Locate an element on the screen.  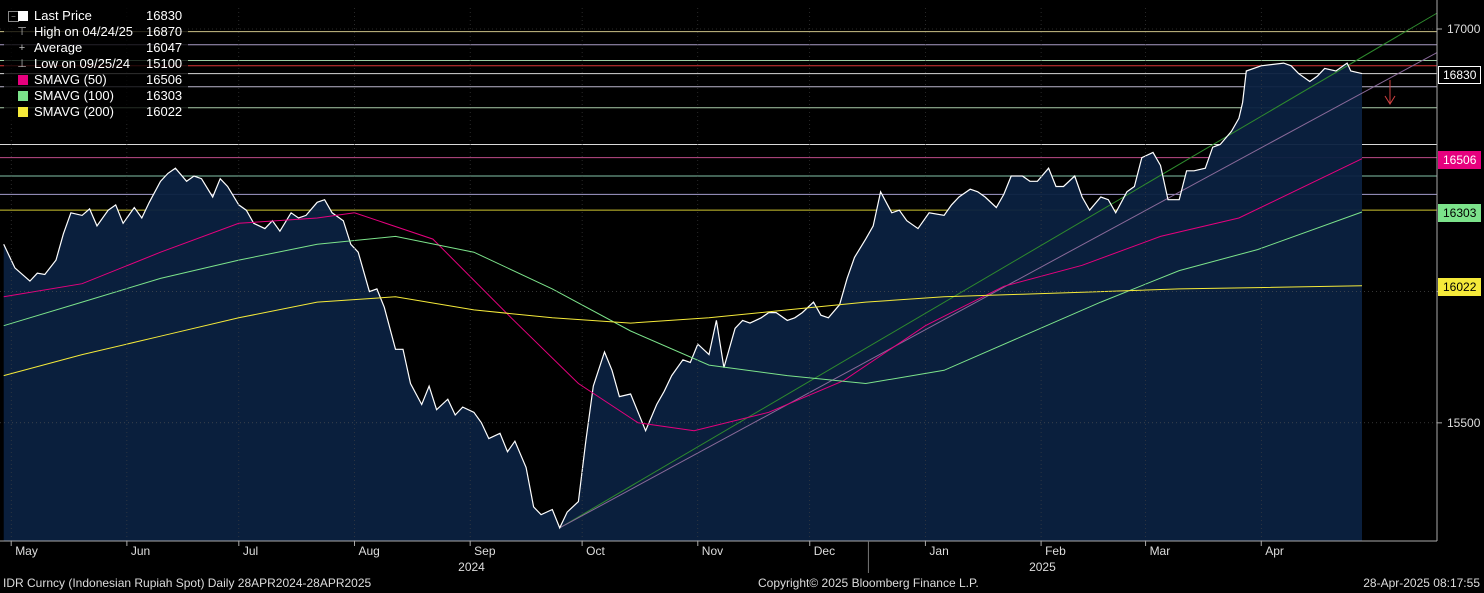
x-tick-label: Nov is located at coordinates (712, 551).